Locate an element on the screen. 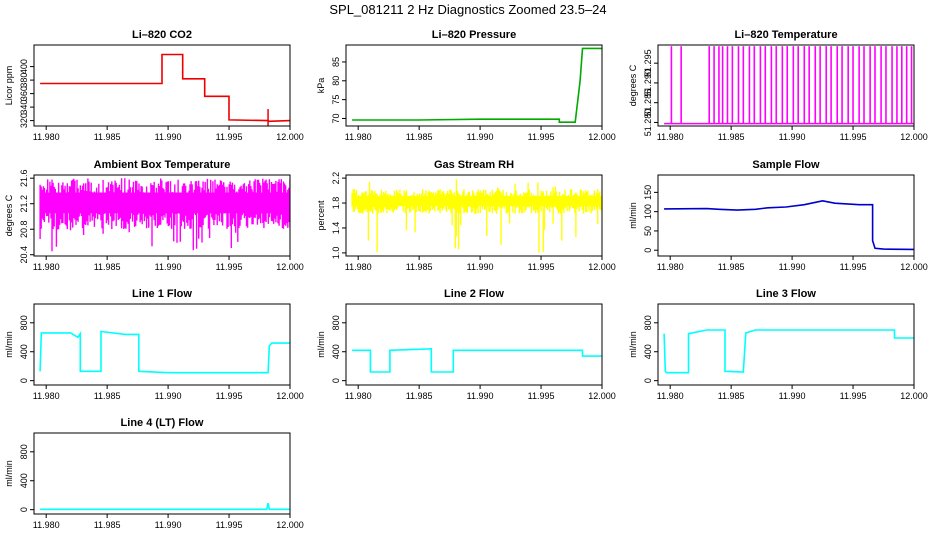 Image resolution: width=936 pixels, height=540 pixels. y-axis-label: kPa is located at coordinates (321, 86).